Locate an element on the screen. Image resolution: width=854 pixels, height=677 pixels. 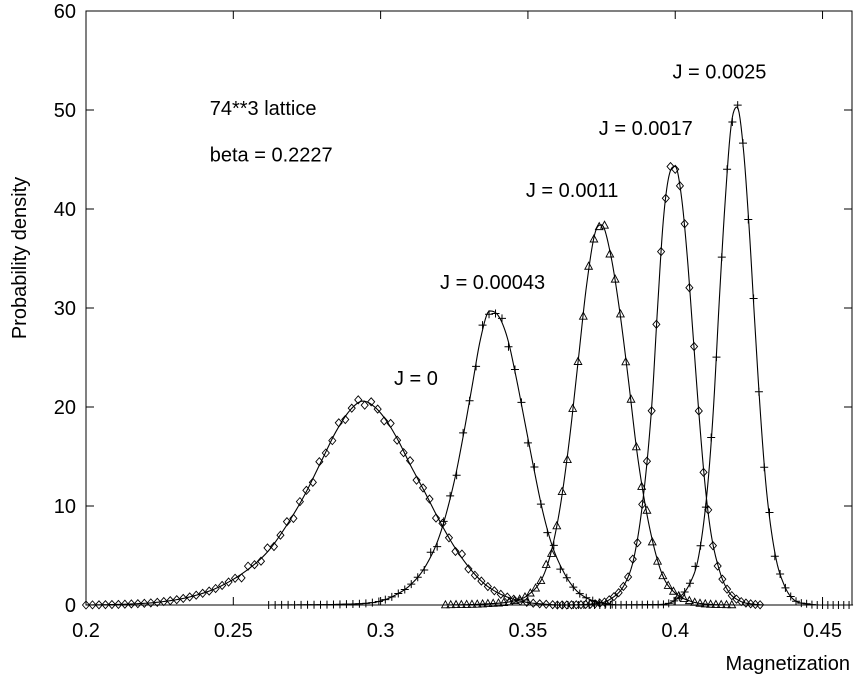
y-tick-label: 30 is located at coordinates (65, 309).